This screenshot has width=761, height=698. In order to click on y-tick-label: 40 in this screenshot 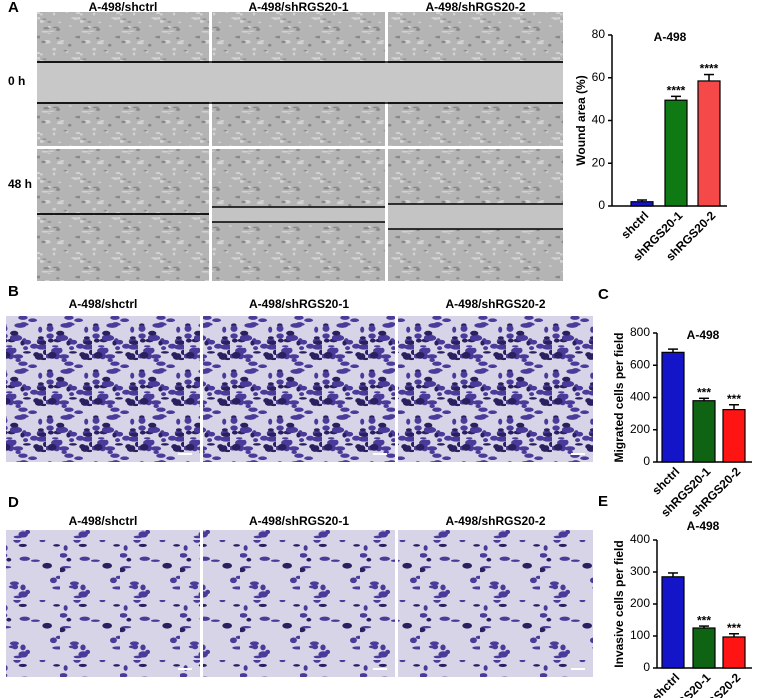, I will do `click(599, 120)`.